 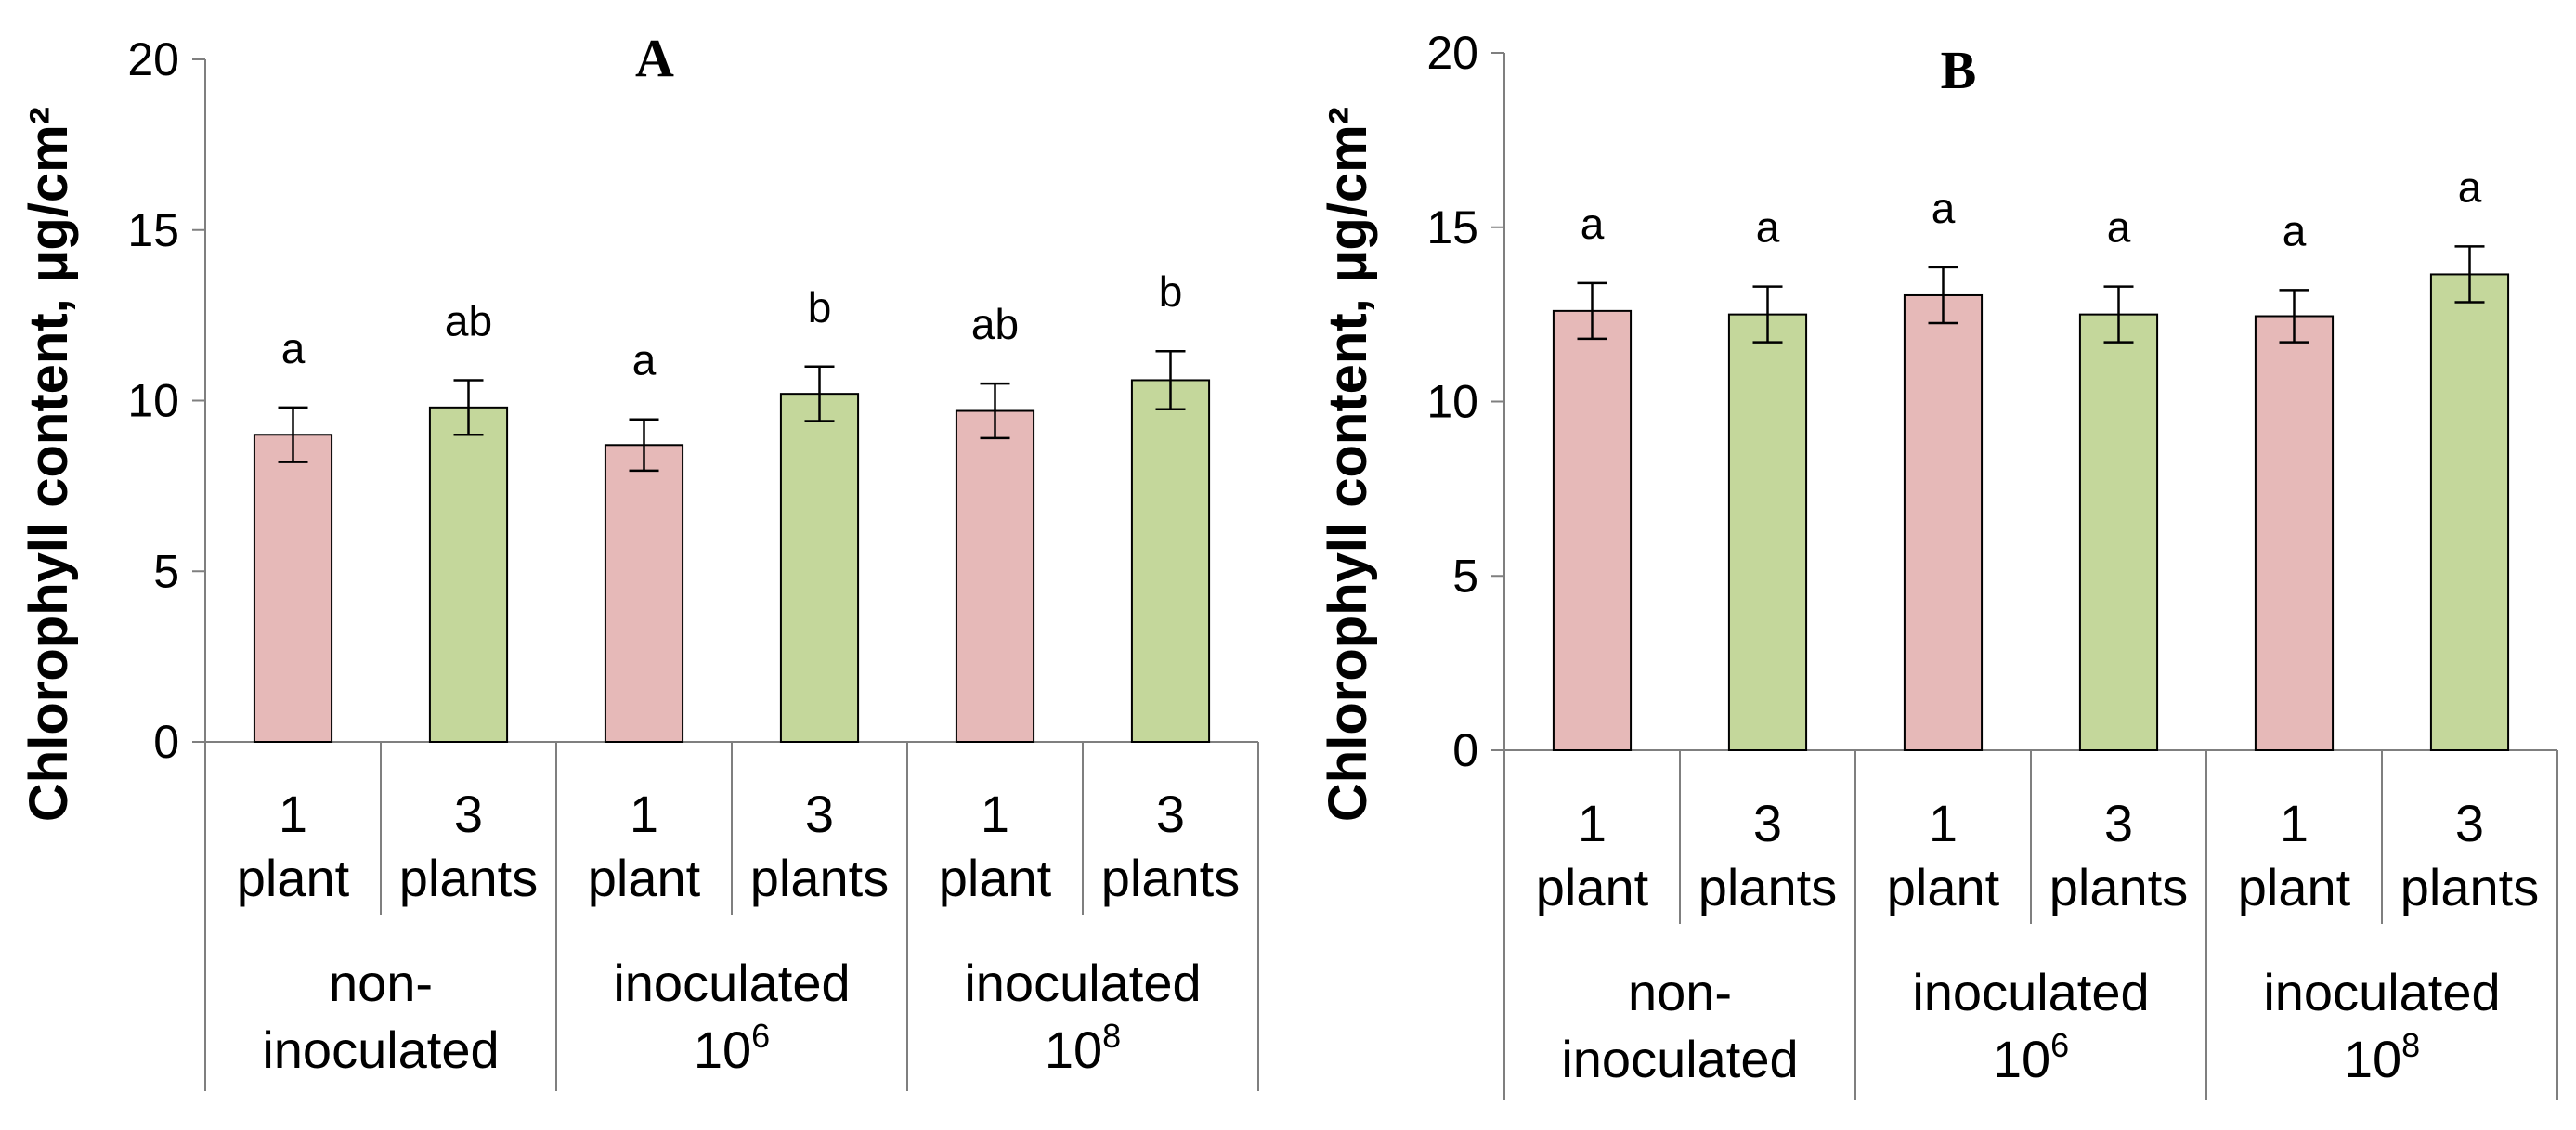 I want to click on chart-a-title: A, so click(x=654, y=58).